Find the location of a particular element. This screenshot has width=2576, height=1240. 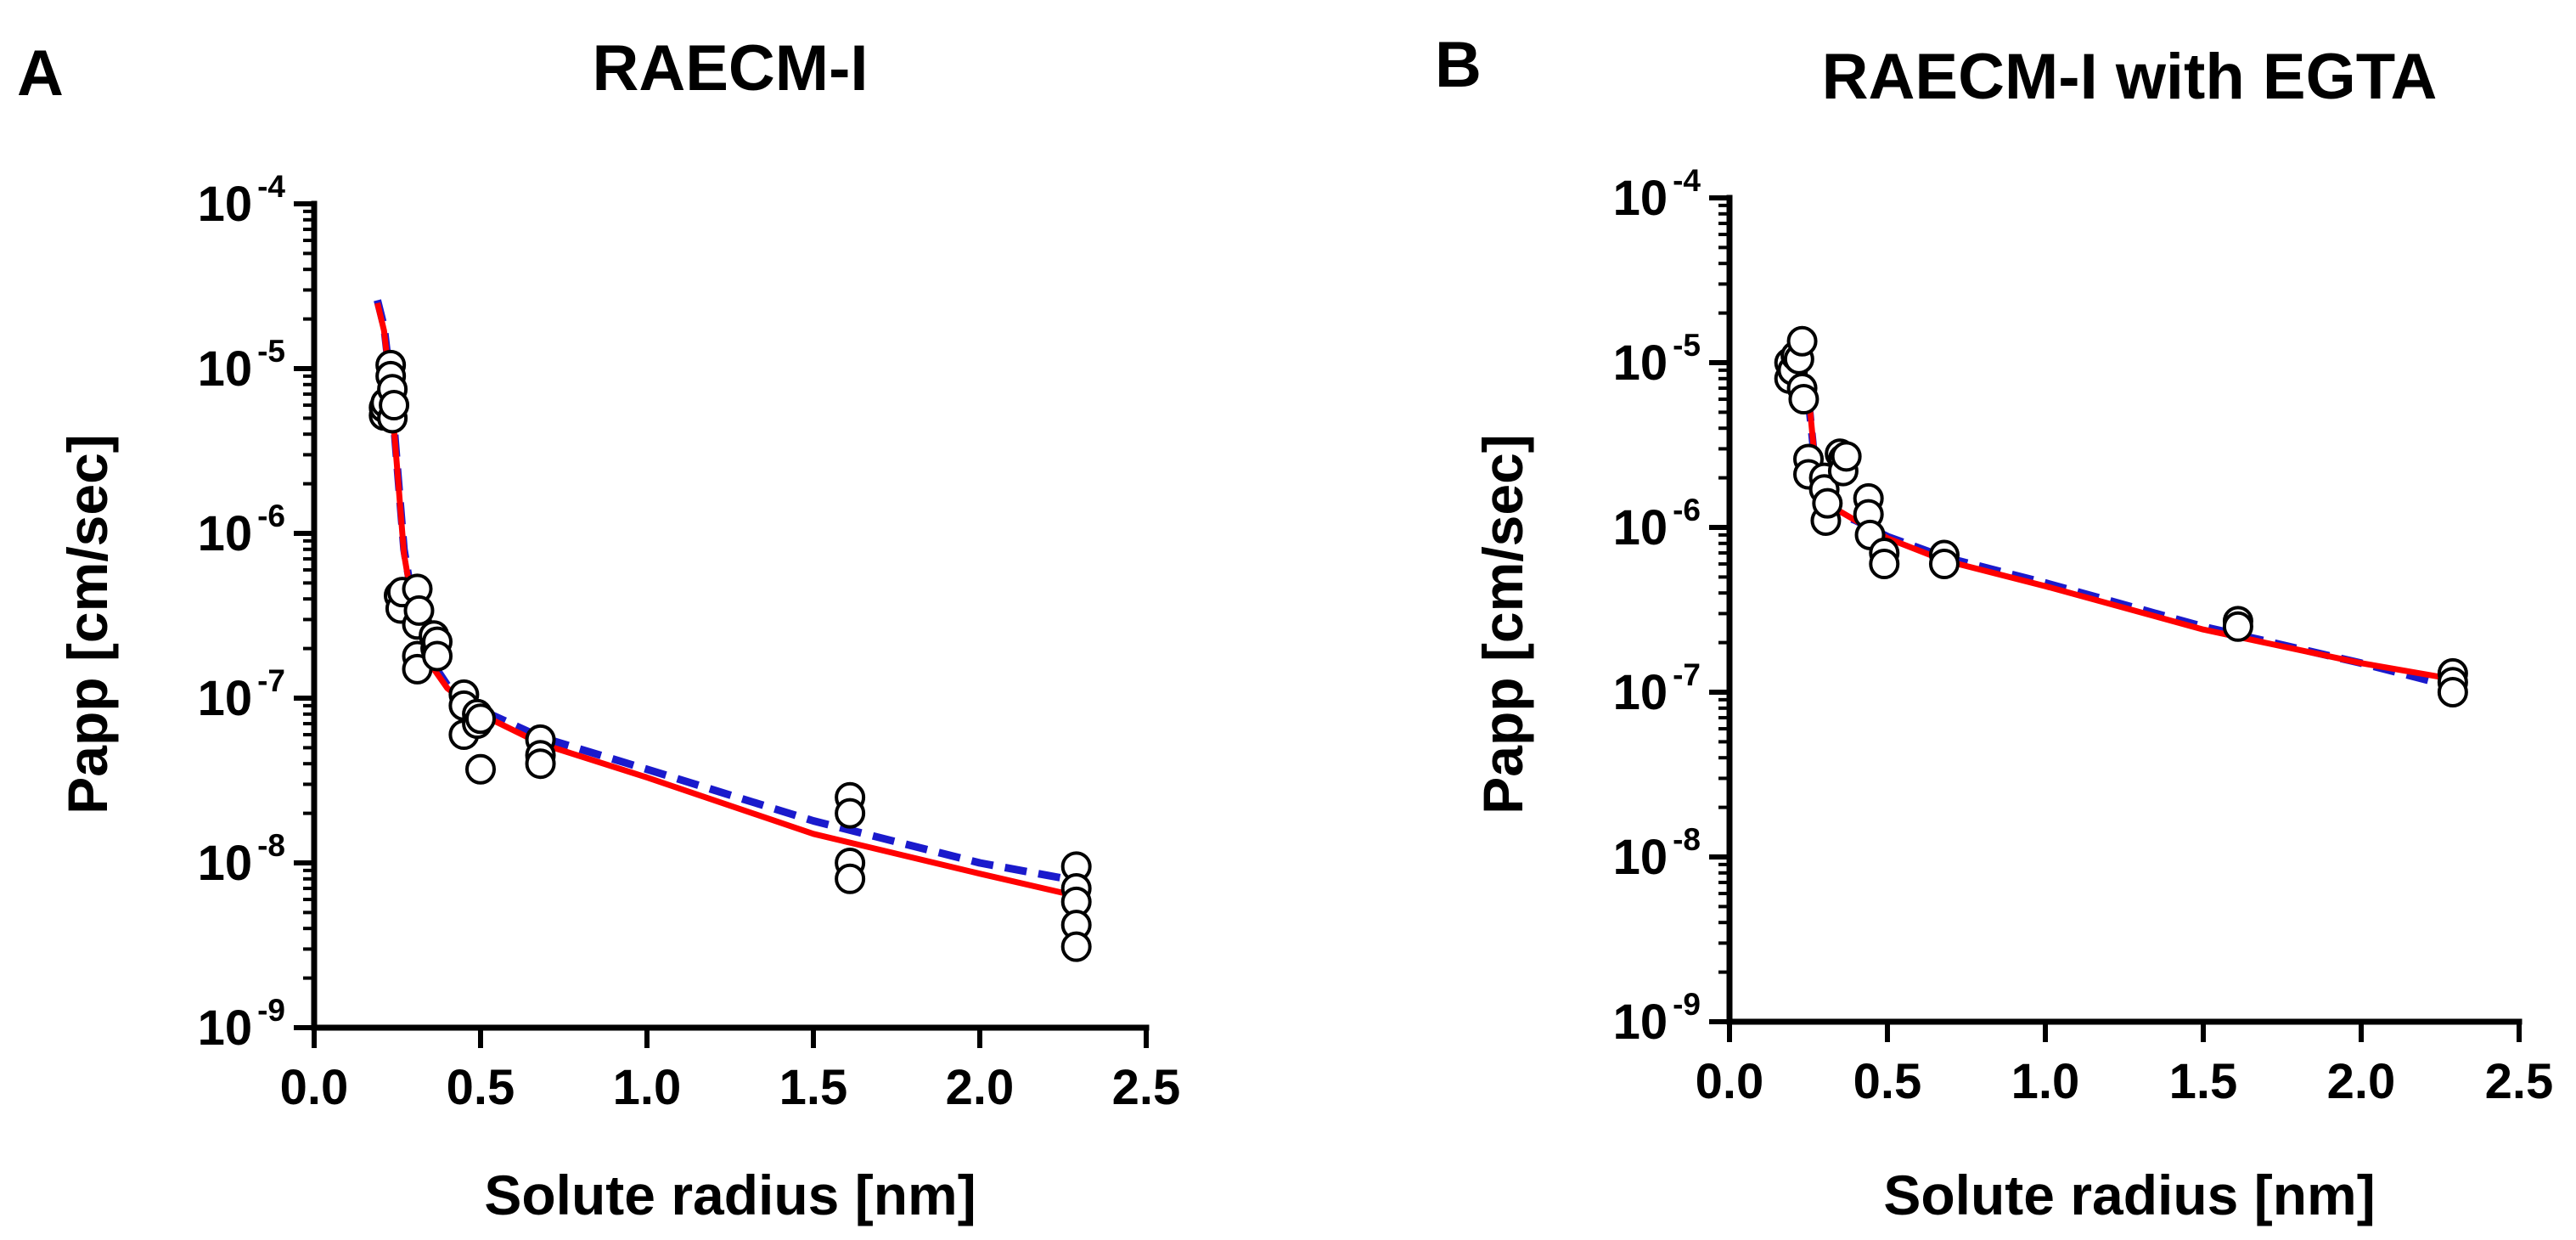

panel-a-x-axis-label: Solute radius [nm] is located at coordinates (730, 1195).